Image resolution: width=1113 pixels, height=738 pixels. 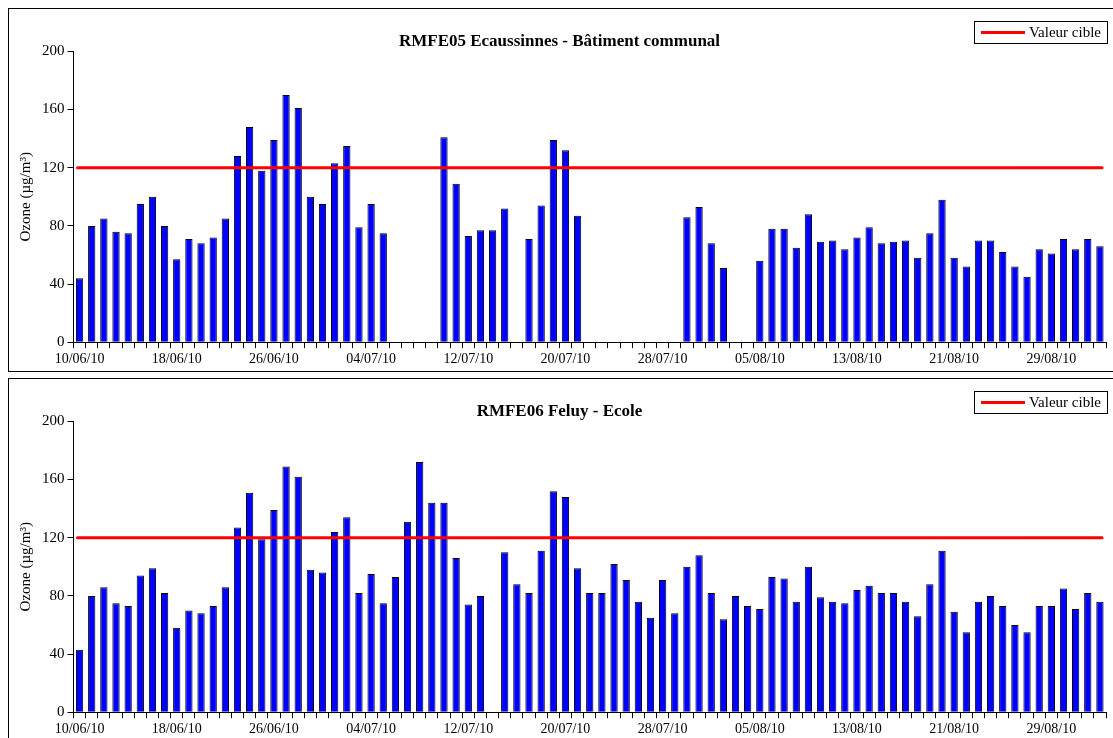 What do you see at coordinates (559, 410) in the screenshot?
I see `chart-title: RMFE06 Feluy - Ecole` at bounding box center [559, 410].